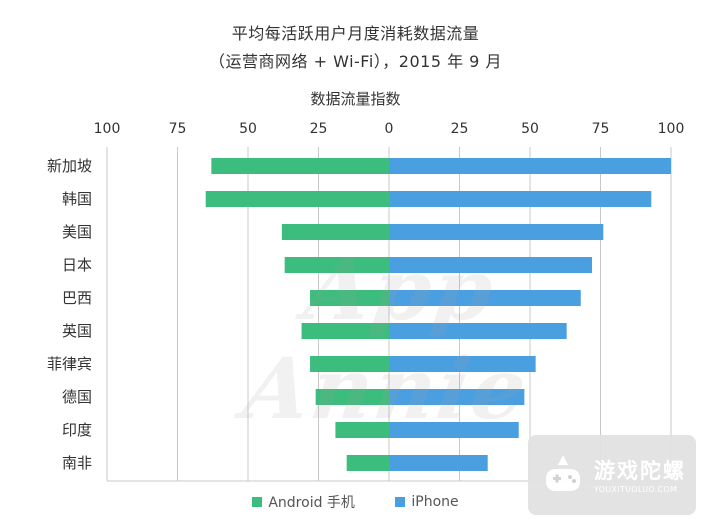  What do you see at coordinates (435, 502) in the screenshot?
I see `legend-label-iphone: iPhone` at bounding box center [435, 502].